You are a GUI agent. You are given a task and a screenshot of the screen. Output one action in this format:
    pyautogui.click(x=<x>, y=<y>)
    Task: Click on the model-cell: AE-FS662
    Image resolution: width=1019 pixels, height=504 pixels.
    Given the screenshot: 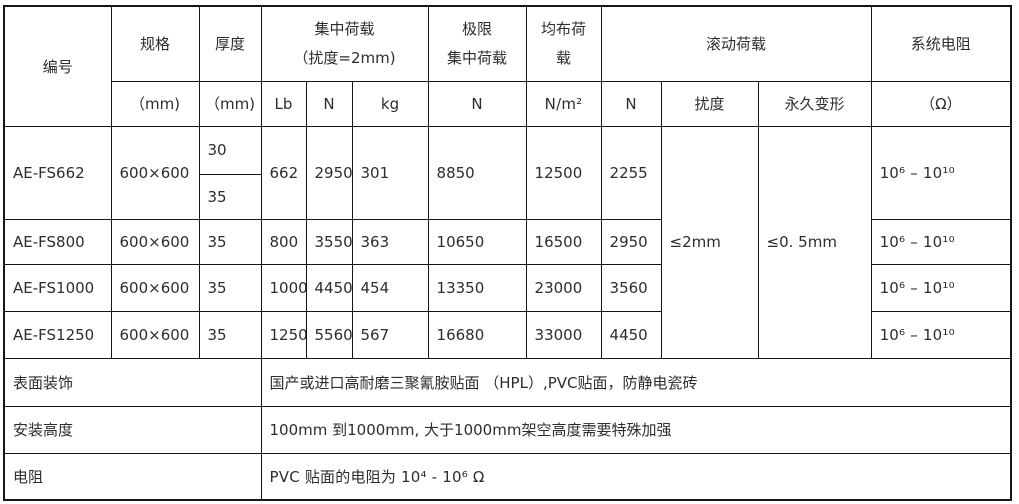 What is the action you would take?
    pyautogui.click(x=57, y=172)
    